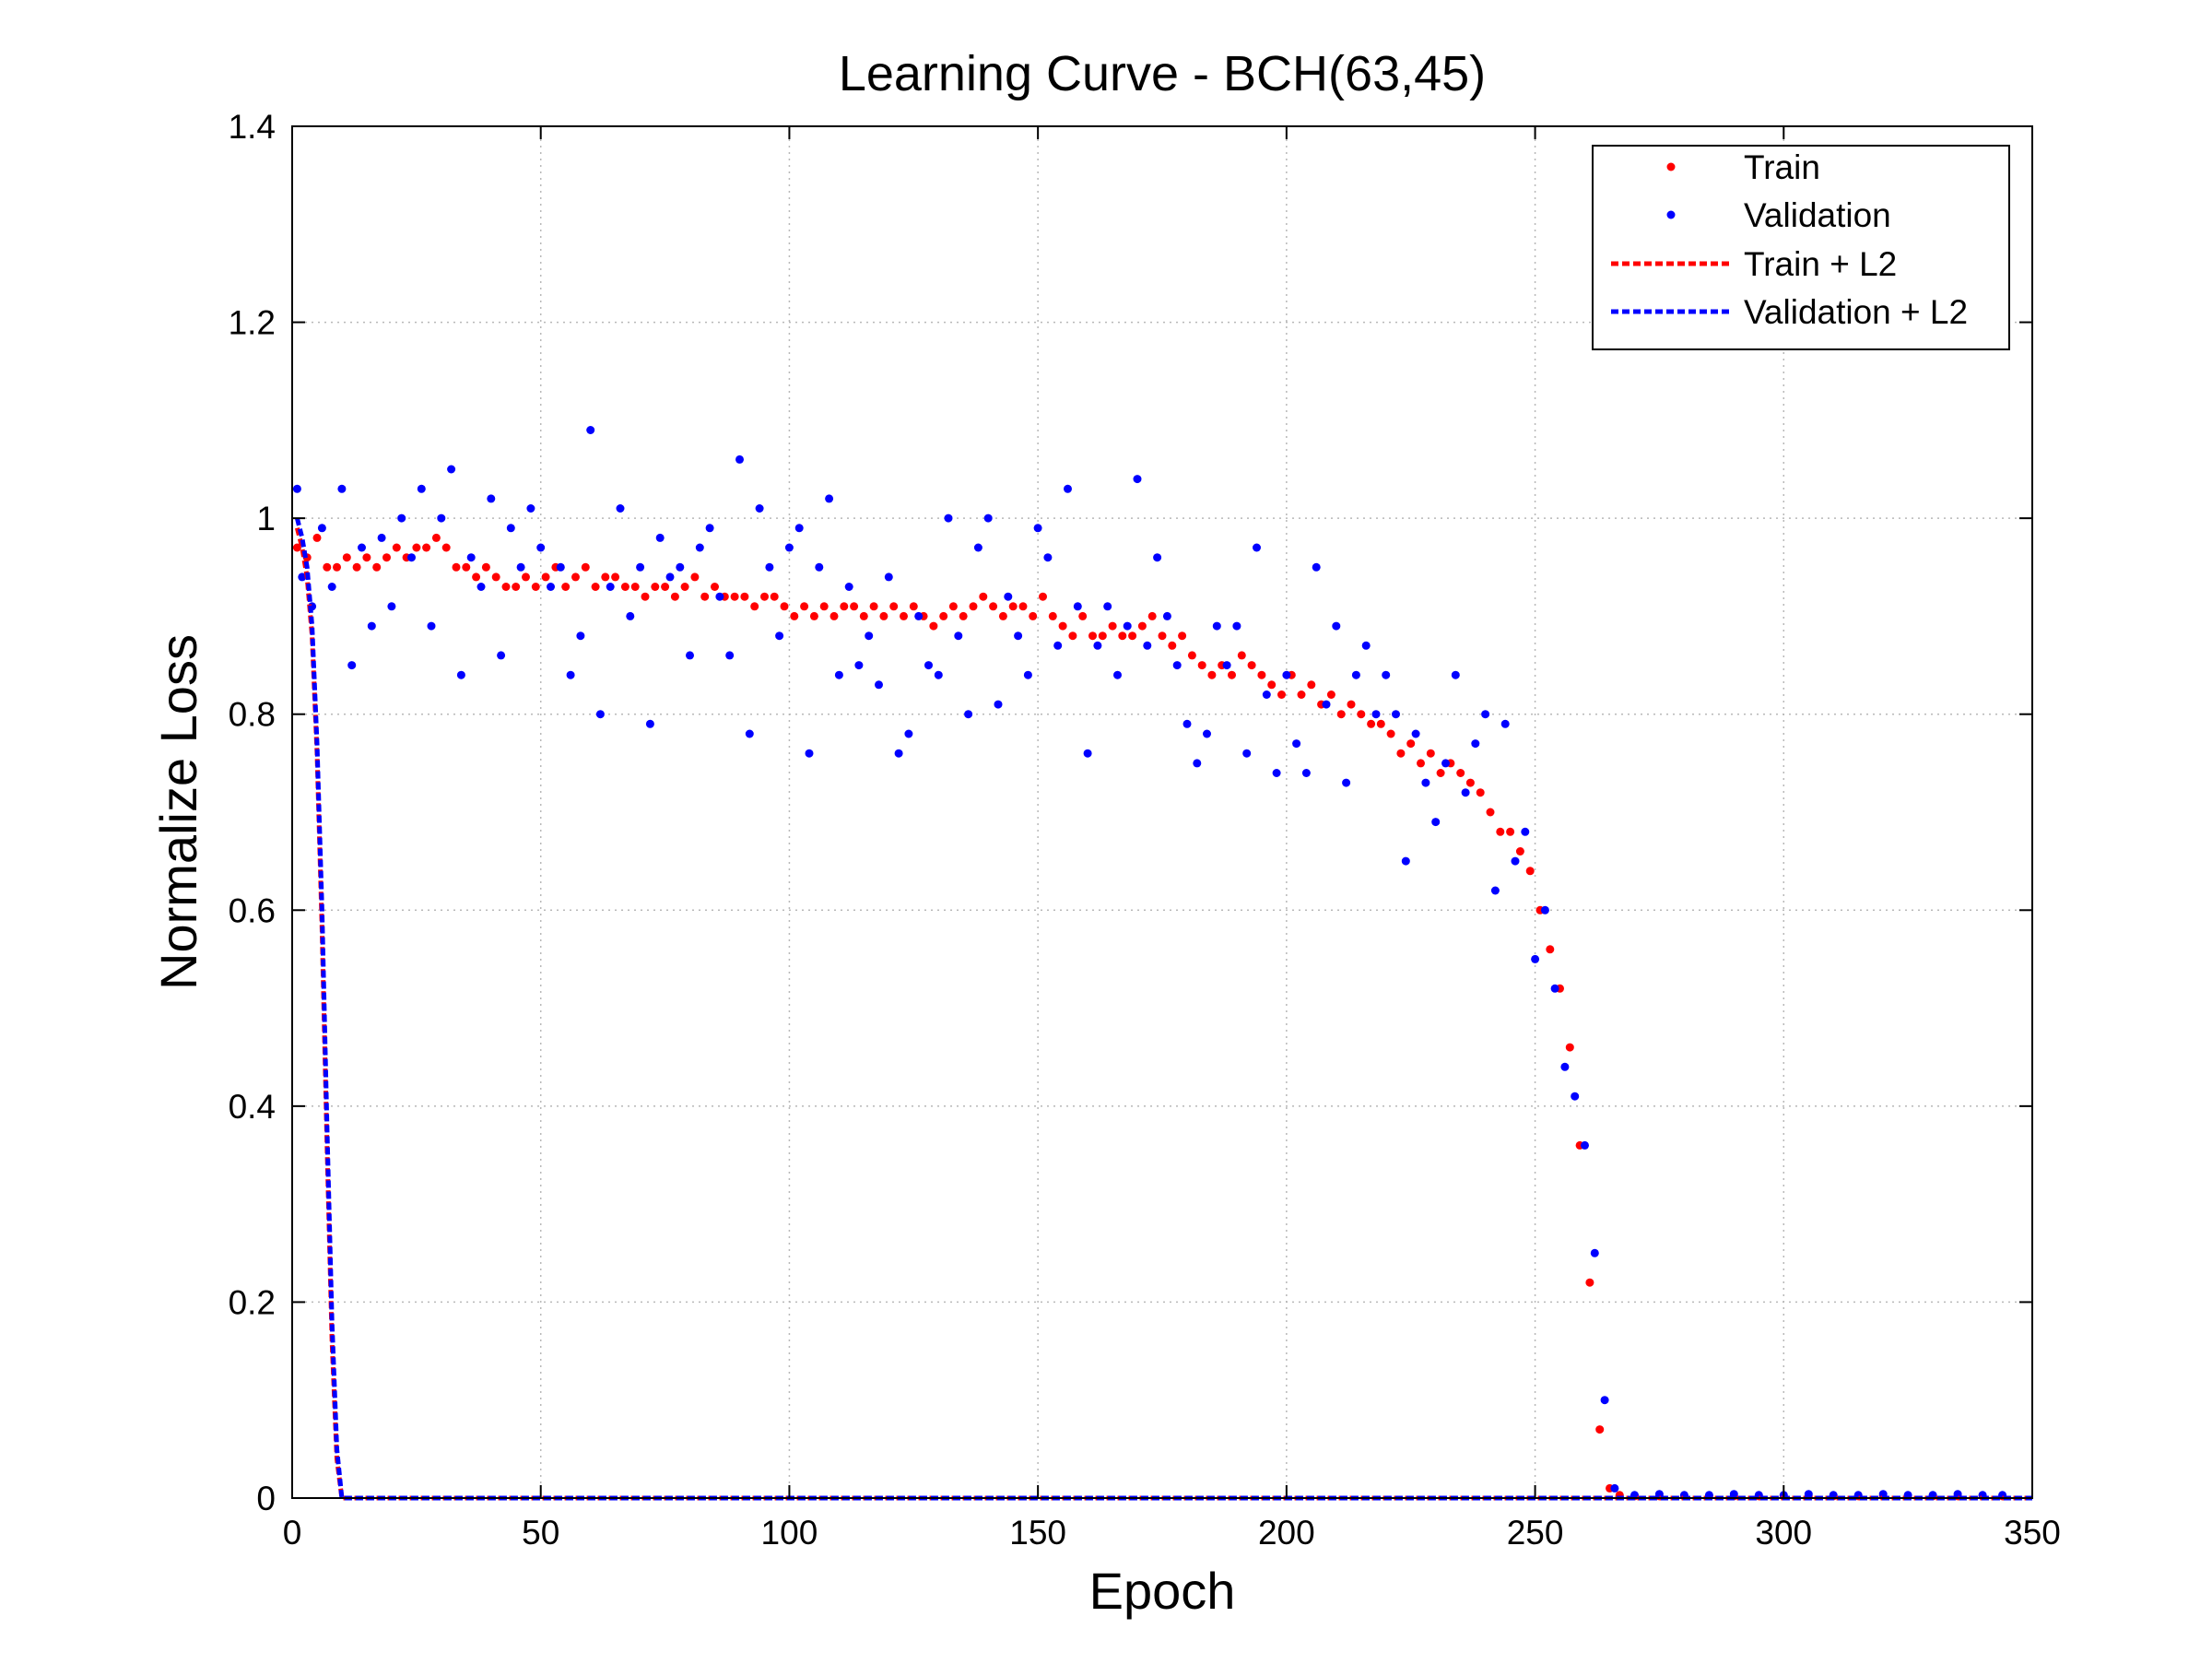 The image size is (2212, 1664). What do you see at coordinates (252, 910) in the screenshot?
I see `y-tick-label: 0.6` at bounding box center [252, 910].